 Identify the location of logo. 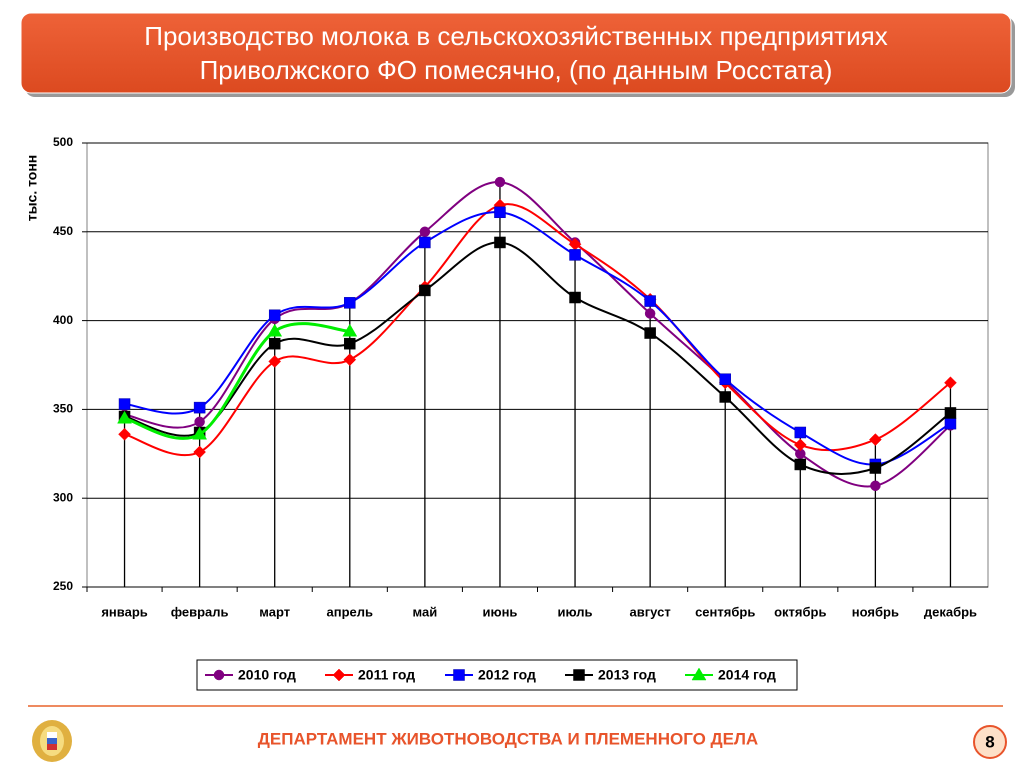
(52, 741).